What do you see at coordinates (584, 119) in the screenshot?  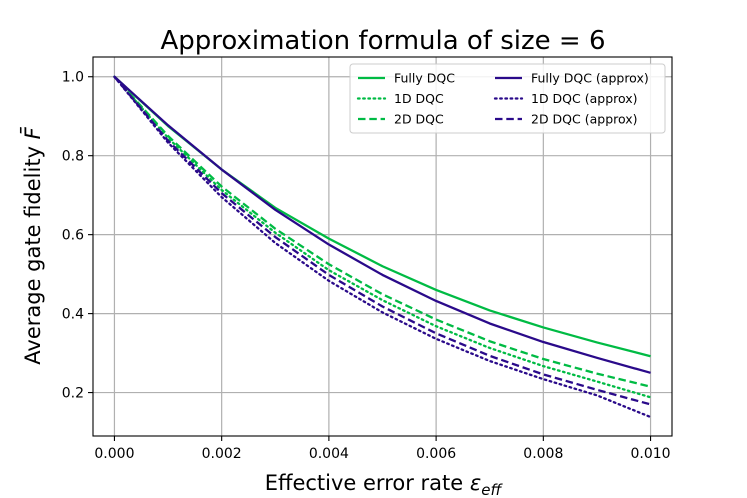 I see `legend-label: 2D DQC (approx)` at bounding box center [584, 119].